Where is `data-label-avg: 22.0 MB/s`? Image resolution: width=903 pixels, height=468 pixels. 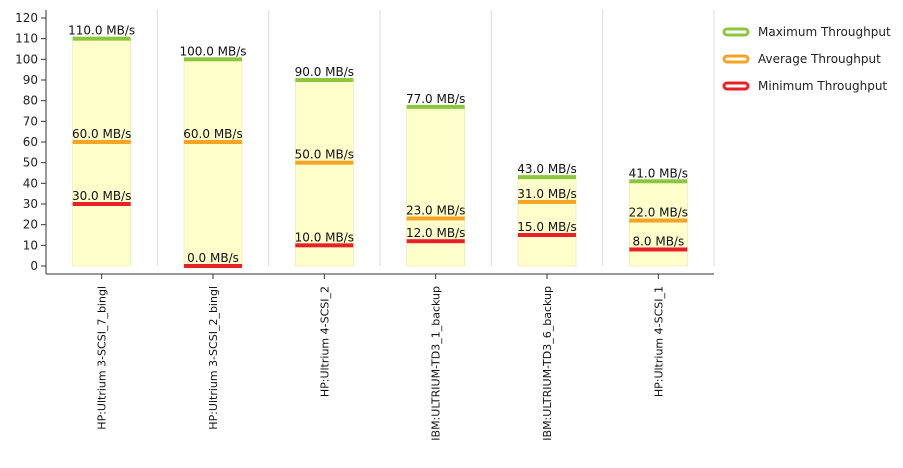 data-label-avg: 22.0 MB/s is located at coordinates (658, 213).